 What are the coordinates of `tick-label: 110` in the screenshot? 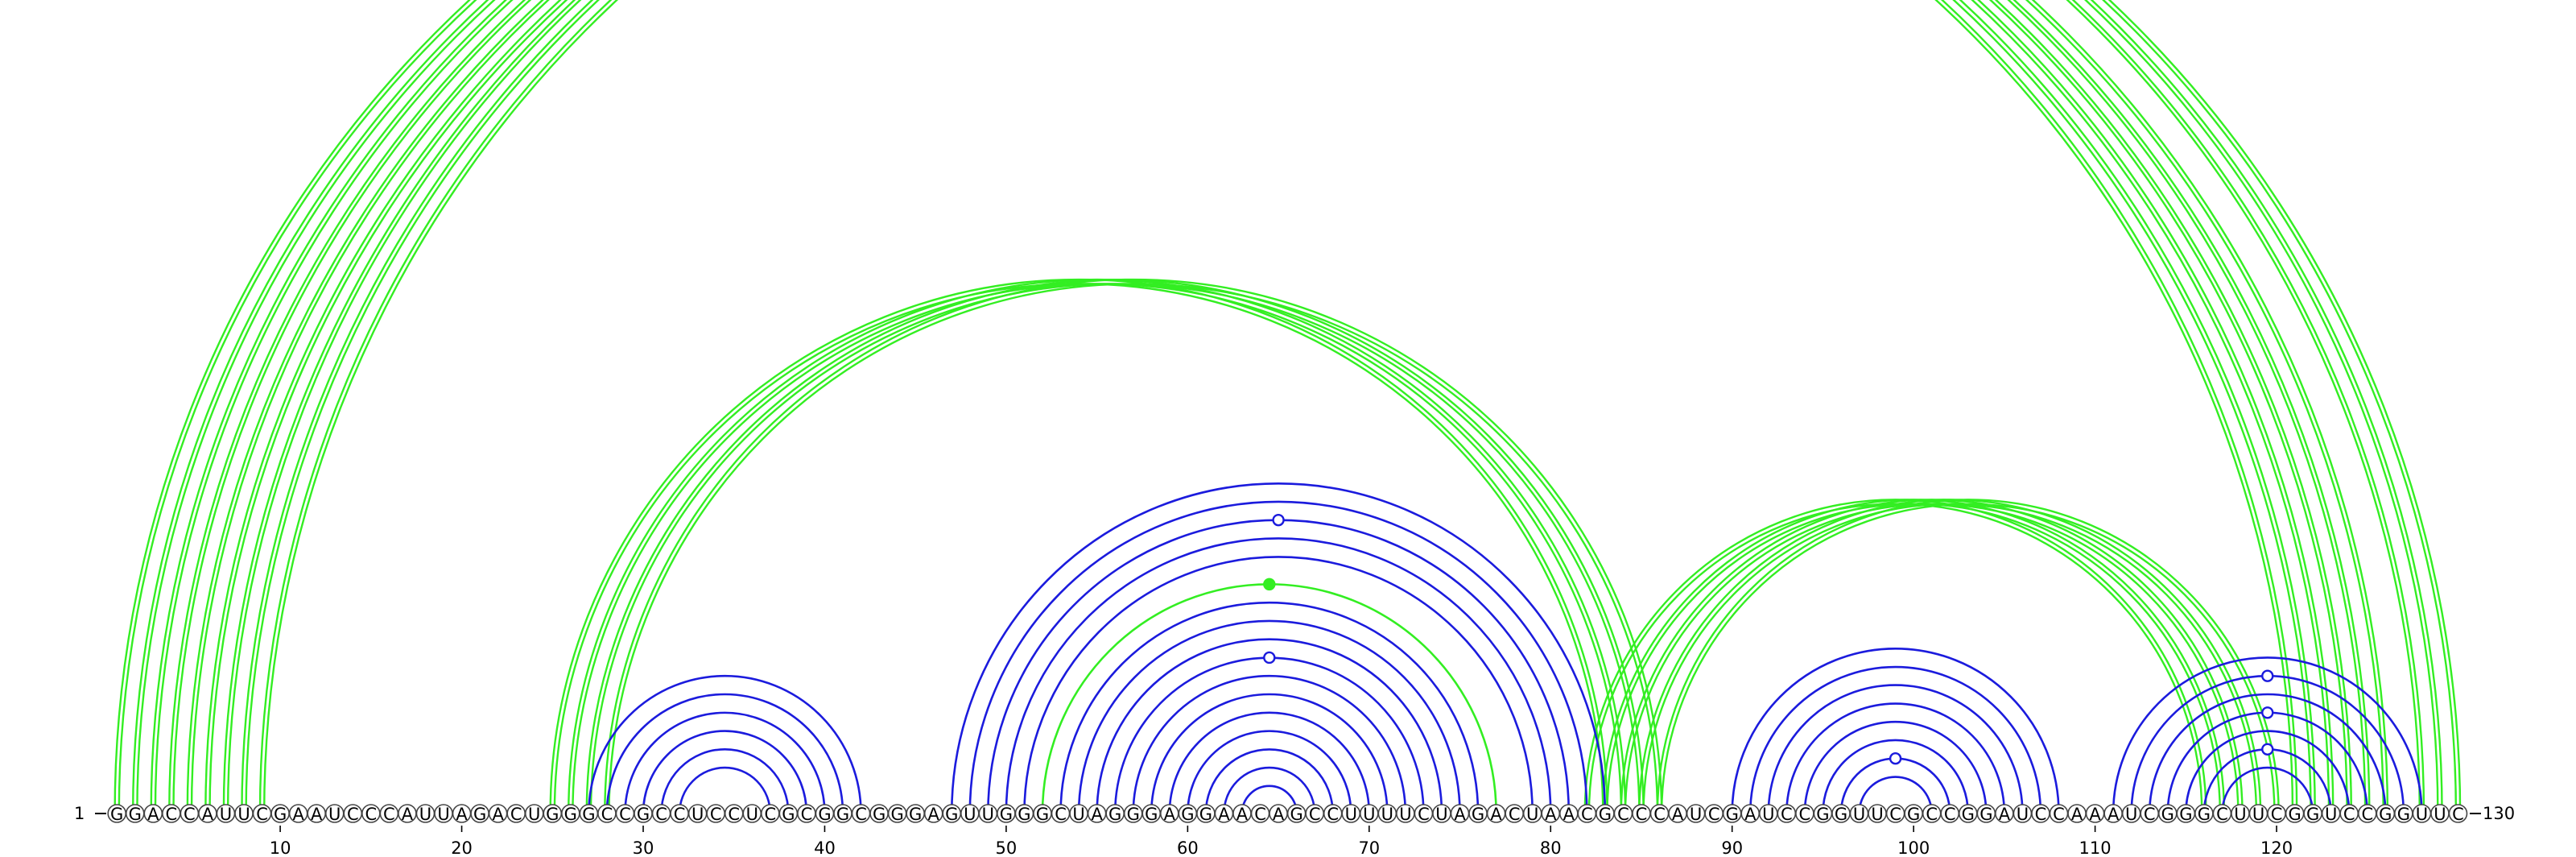 It's located at (2095, 847).